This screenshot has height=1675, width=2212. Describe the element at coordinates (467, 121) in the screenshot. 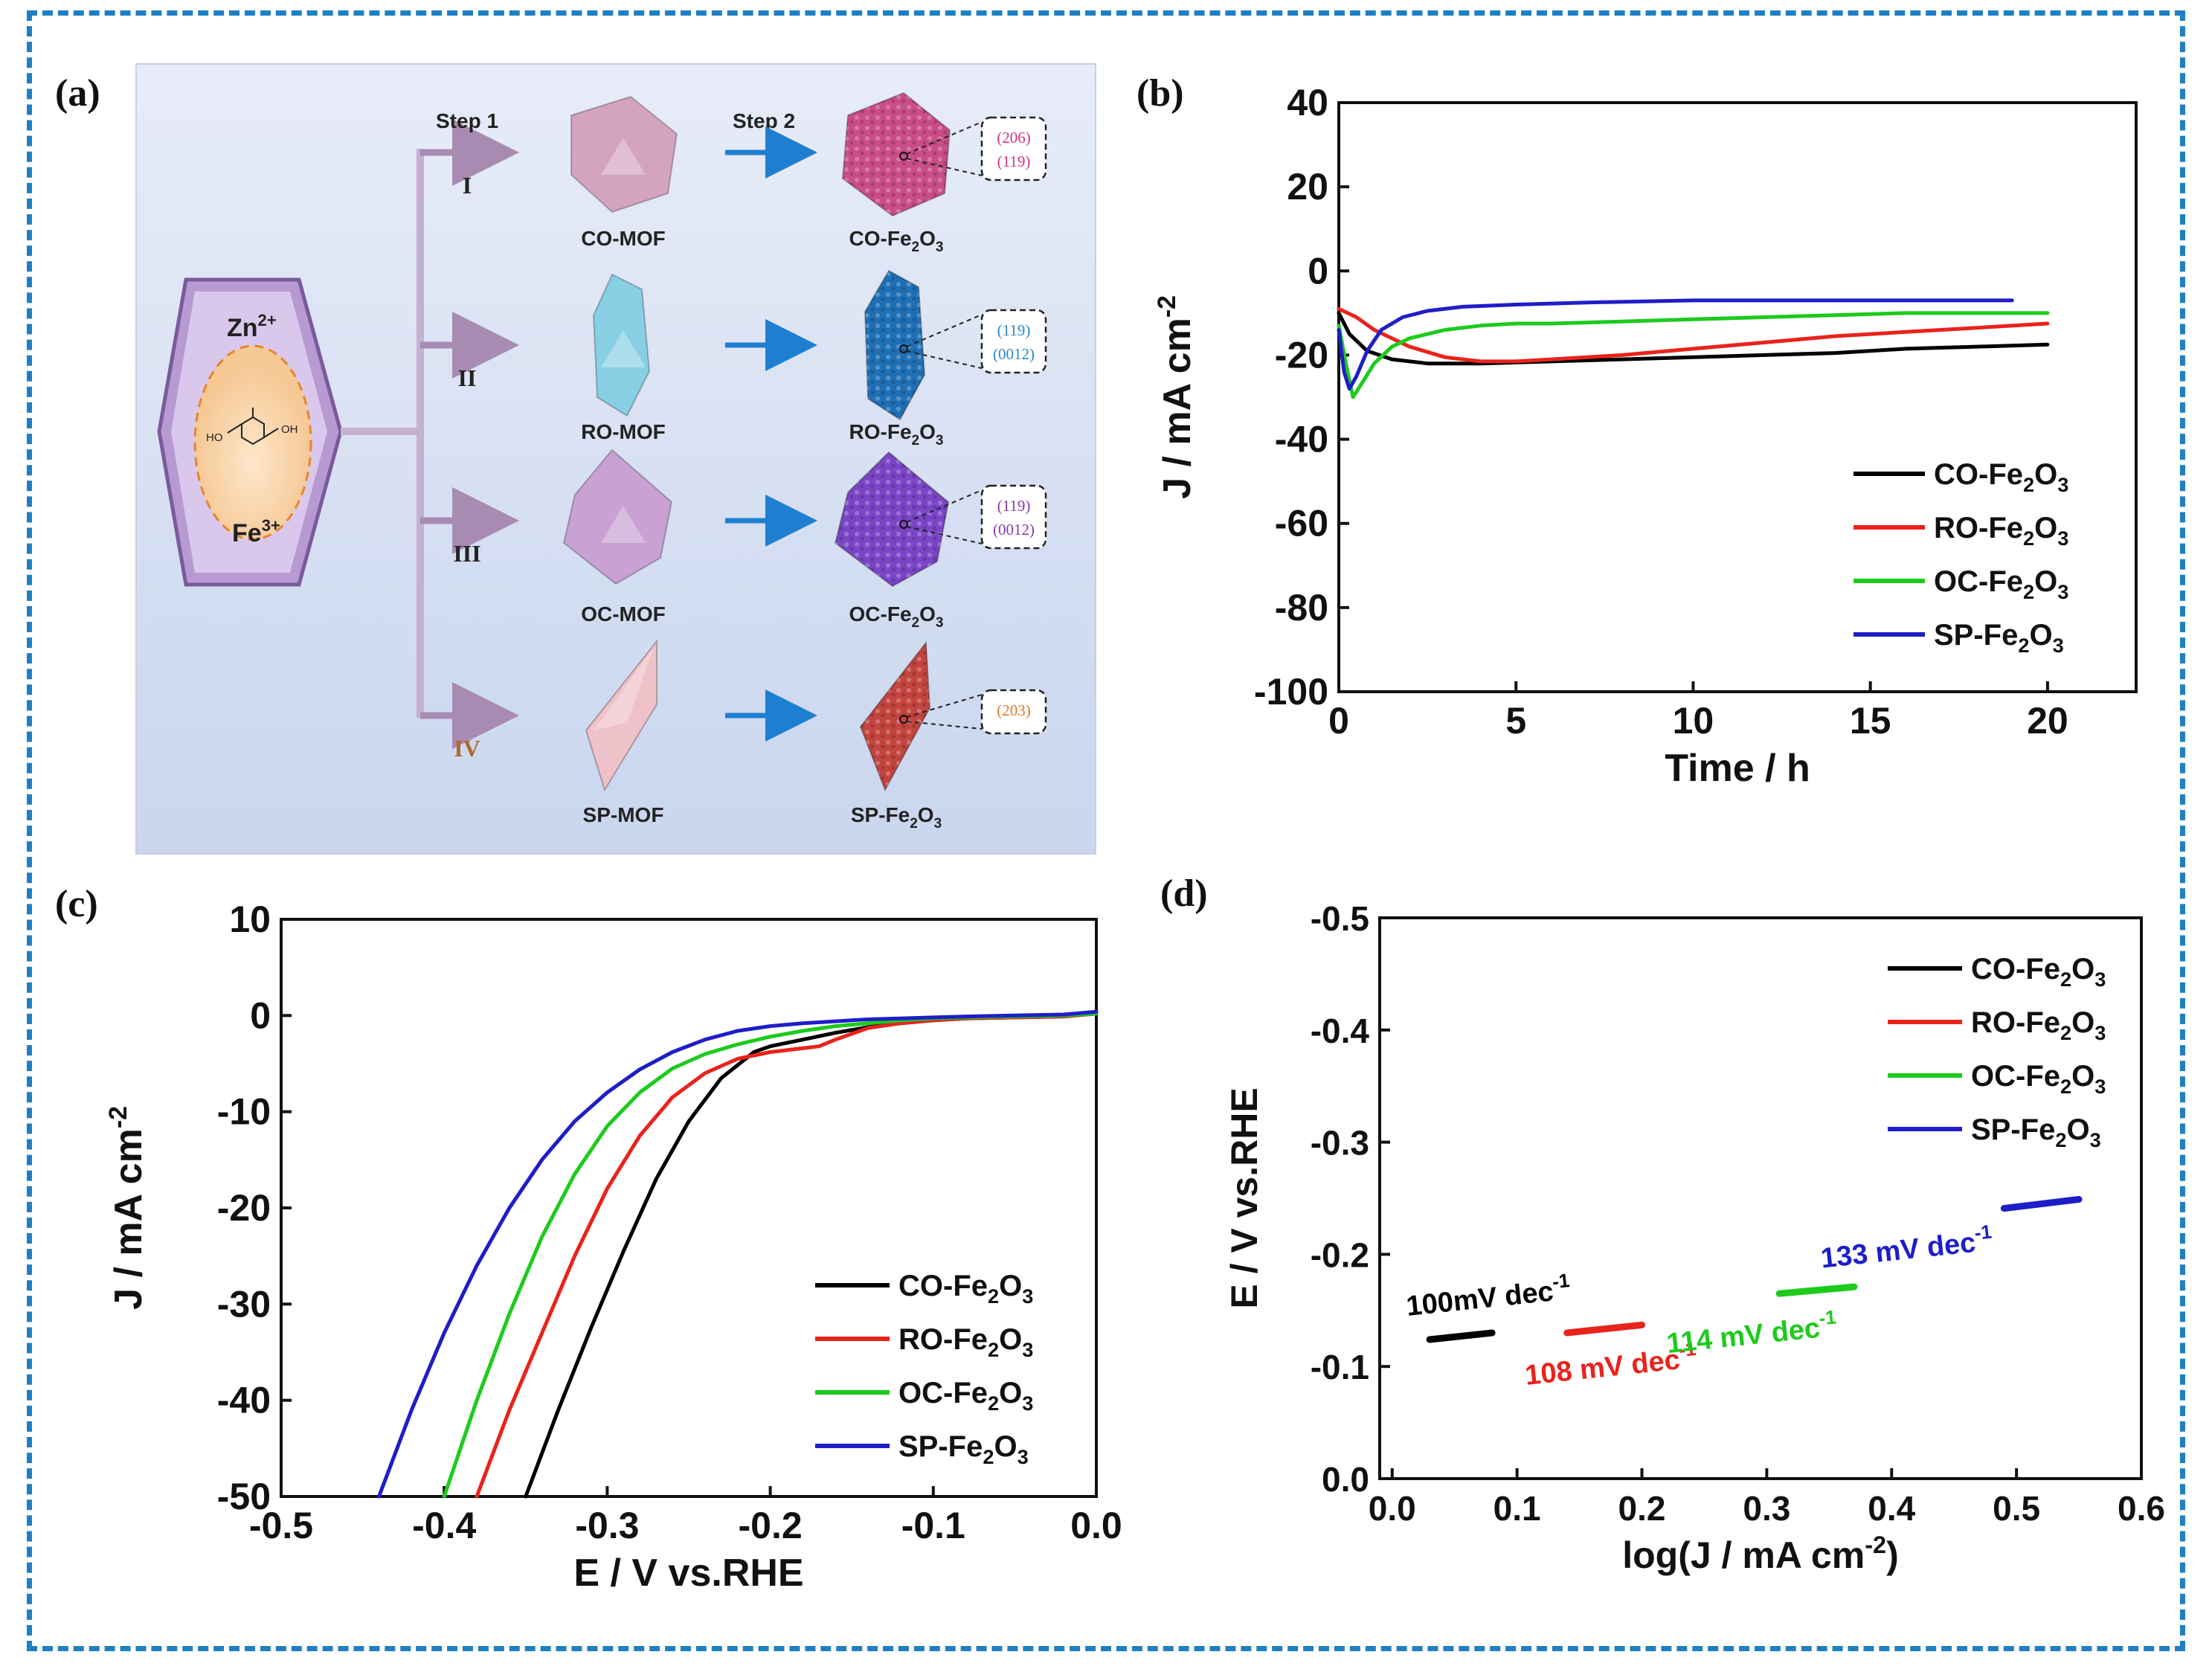

I see `step1-label: Step 1` at that location.